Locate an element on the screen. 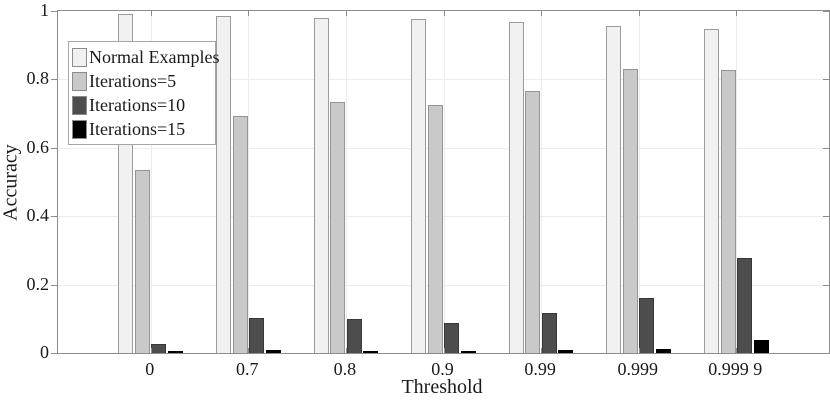 The image size is (830, 405). x-tick-label: 0.999 is located at coordinates (637, 369).